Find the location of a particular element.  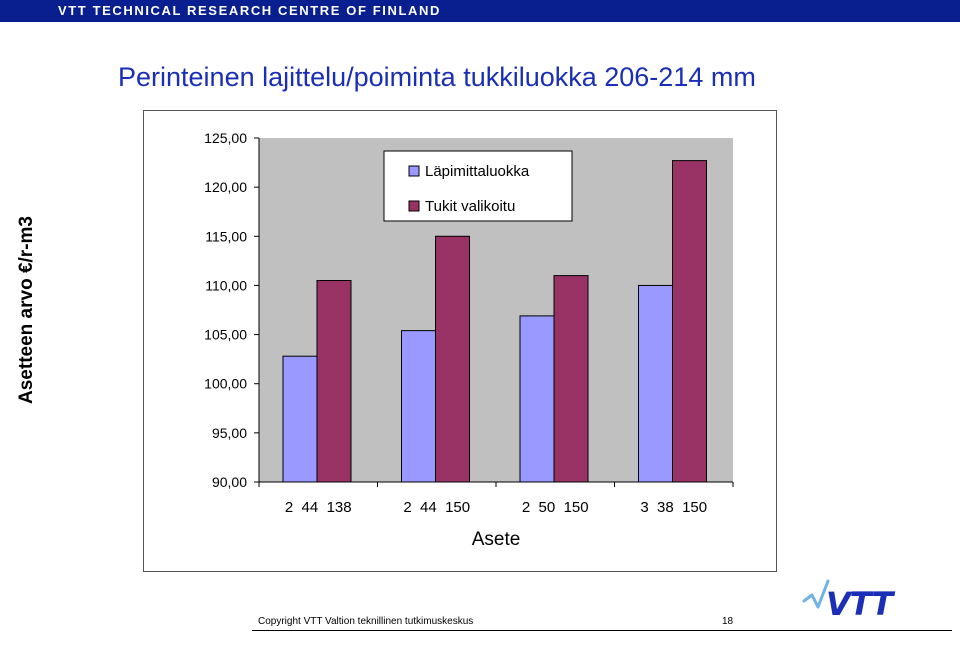

y-tick-label: 110,00 is located at coordinates (226, 285).